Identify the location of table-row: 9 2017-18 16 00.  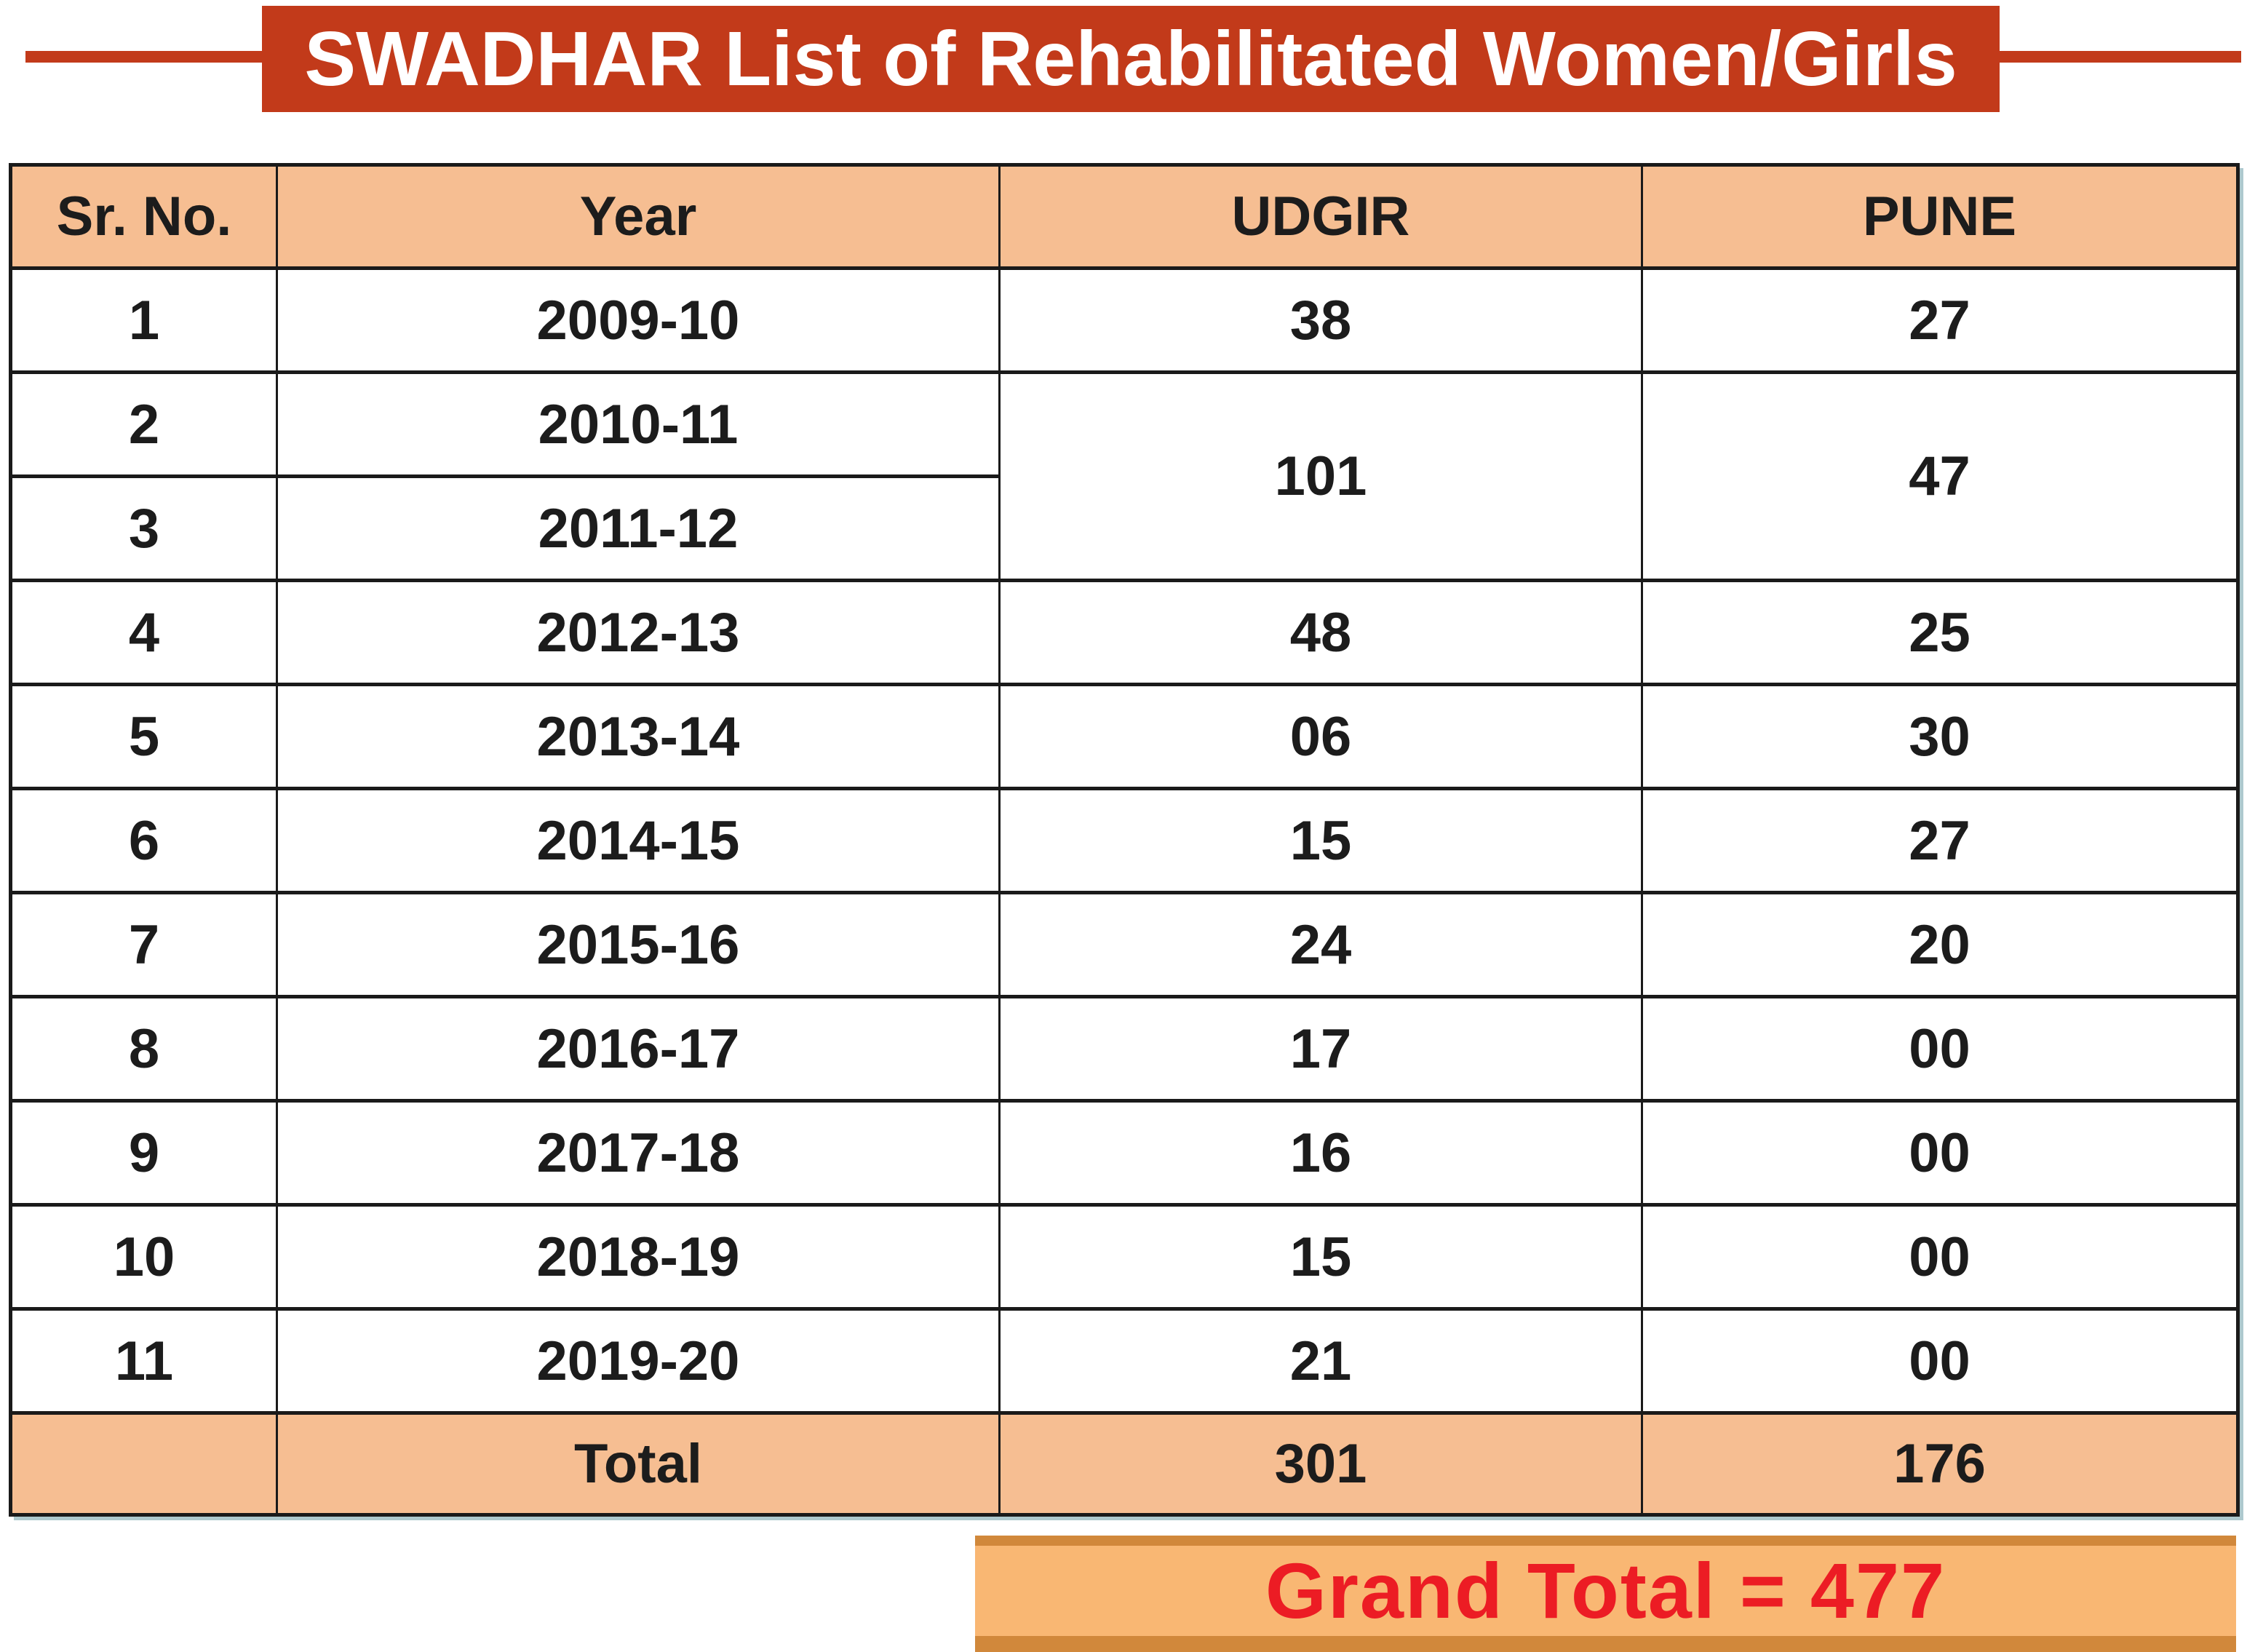
(1124, 1153).